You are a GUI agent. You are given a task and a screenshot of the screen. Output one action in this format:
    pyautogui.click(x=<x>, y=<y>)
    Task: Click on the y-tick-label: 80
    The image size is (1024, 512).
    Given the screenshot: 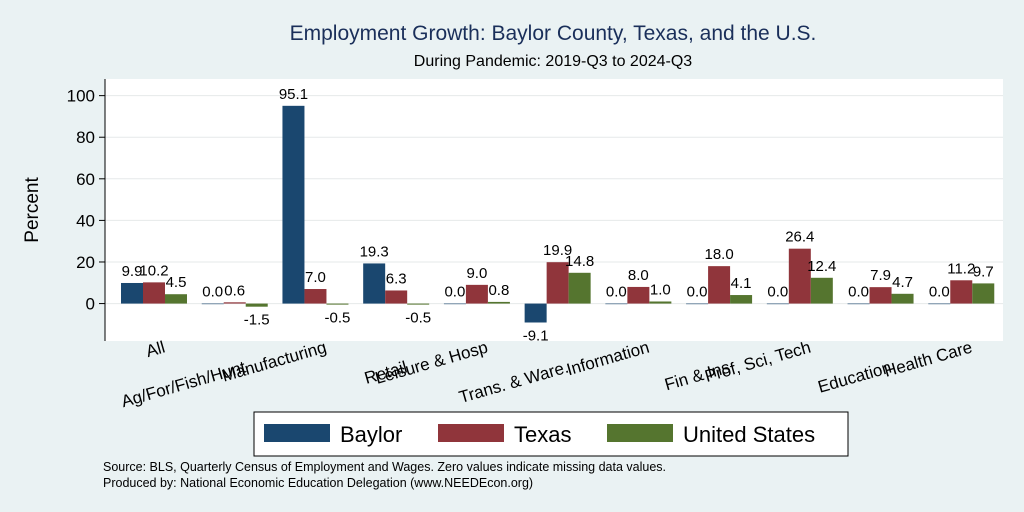 What is the action you would take?
    pyautogui.click(x=85, y=137)
    